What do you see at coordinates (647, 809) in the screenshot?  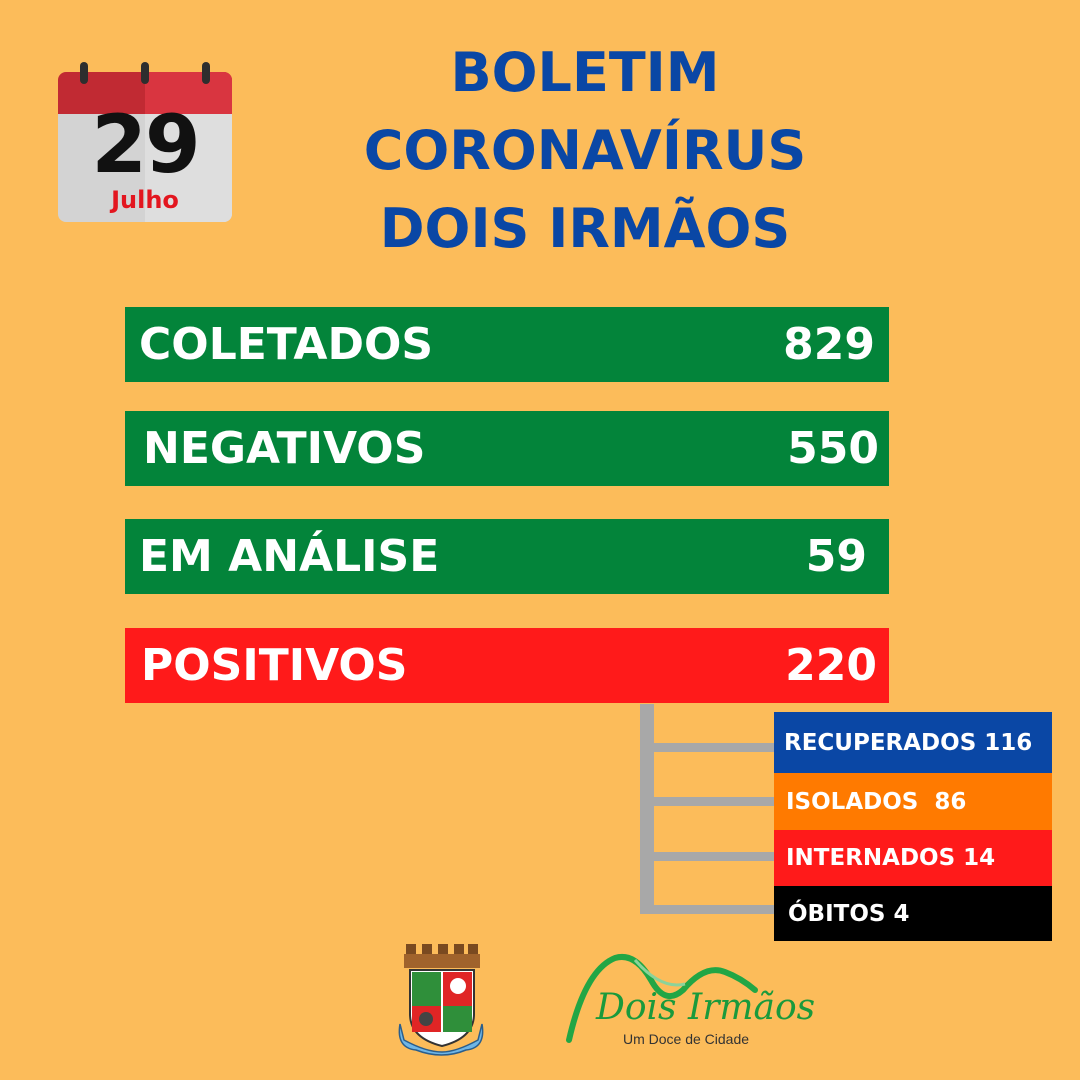 I see `tree-connector-vertical` at bounding box center [647, 809].